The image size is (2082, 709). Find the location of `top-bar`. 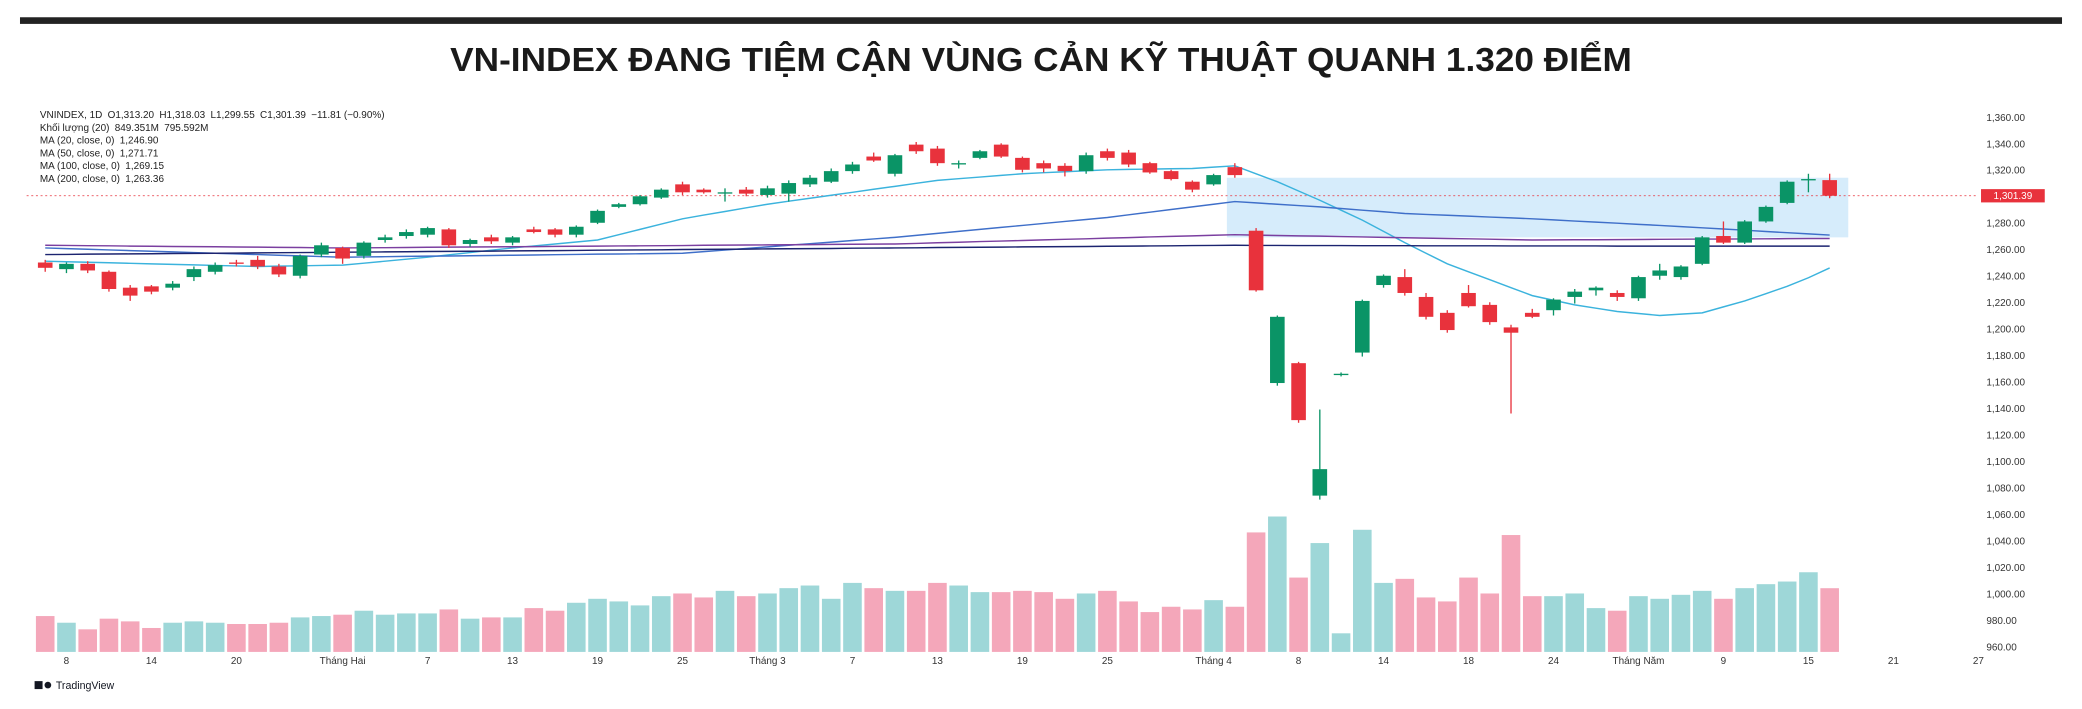

top-bar is located at coordinates (1041, 20).